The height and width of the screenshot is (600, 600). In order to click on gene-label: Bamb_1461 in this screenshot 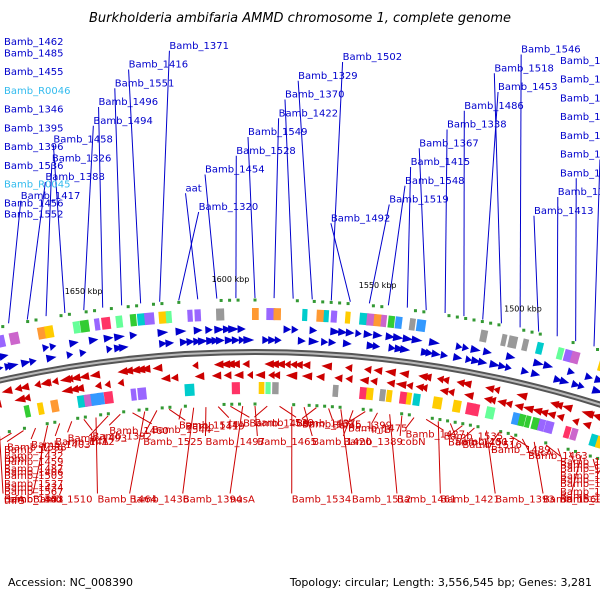, I will do `click(427, 500)`.